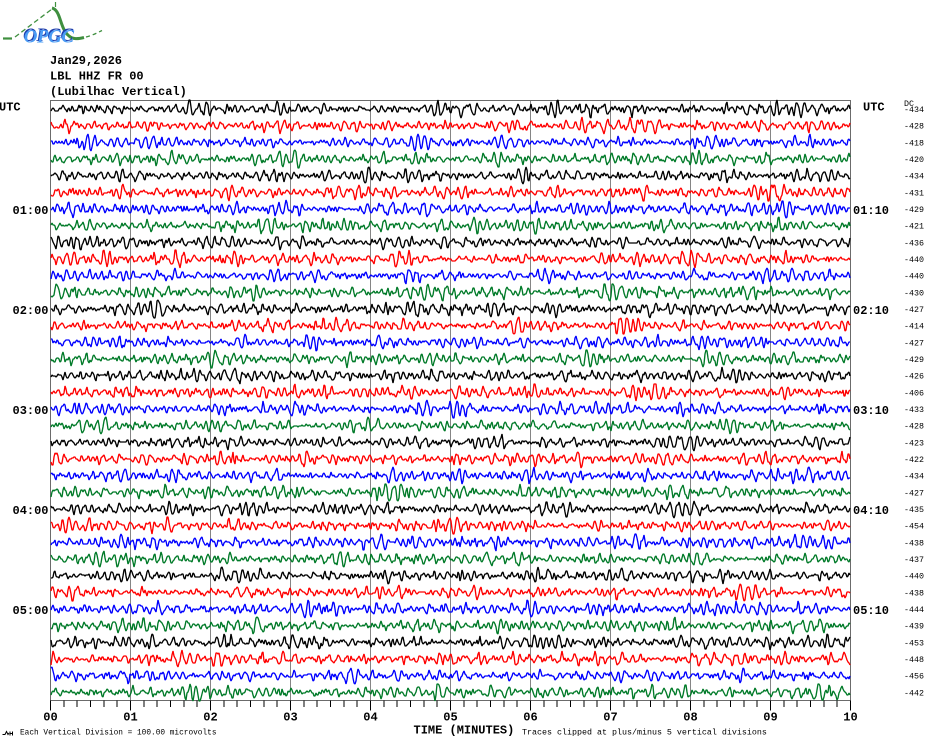 This screenshot has height=749, width=930. What do you see at coordinates (610, 718) in the screenshot?
I see `svg-text: 07` at bounding box center [610, 718].